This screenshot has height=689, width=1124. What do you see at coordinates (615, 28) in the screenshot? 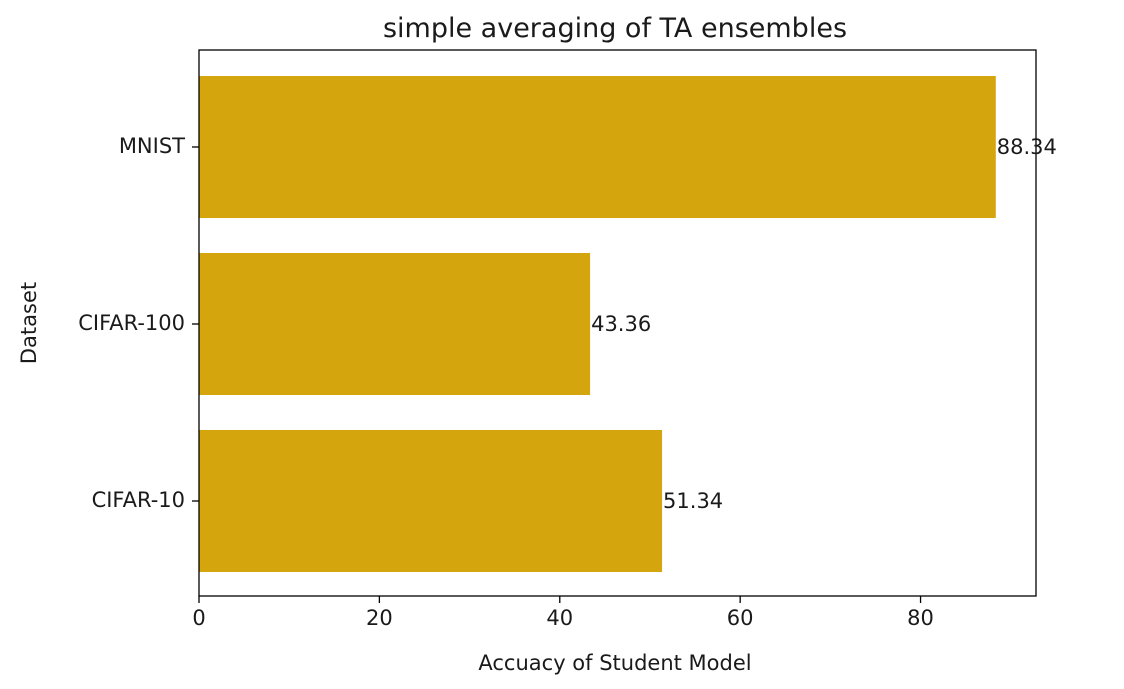
I see `chart-title: simple averaging of TA ensembles` at bounding box center [615, 28].